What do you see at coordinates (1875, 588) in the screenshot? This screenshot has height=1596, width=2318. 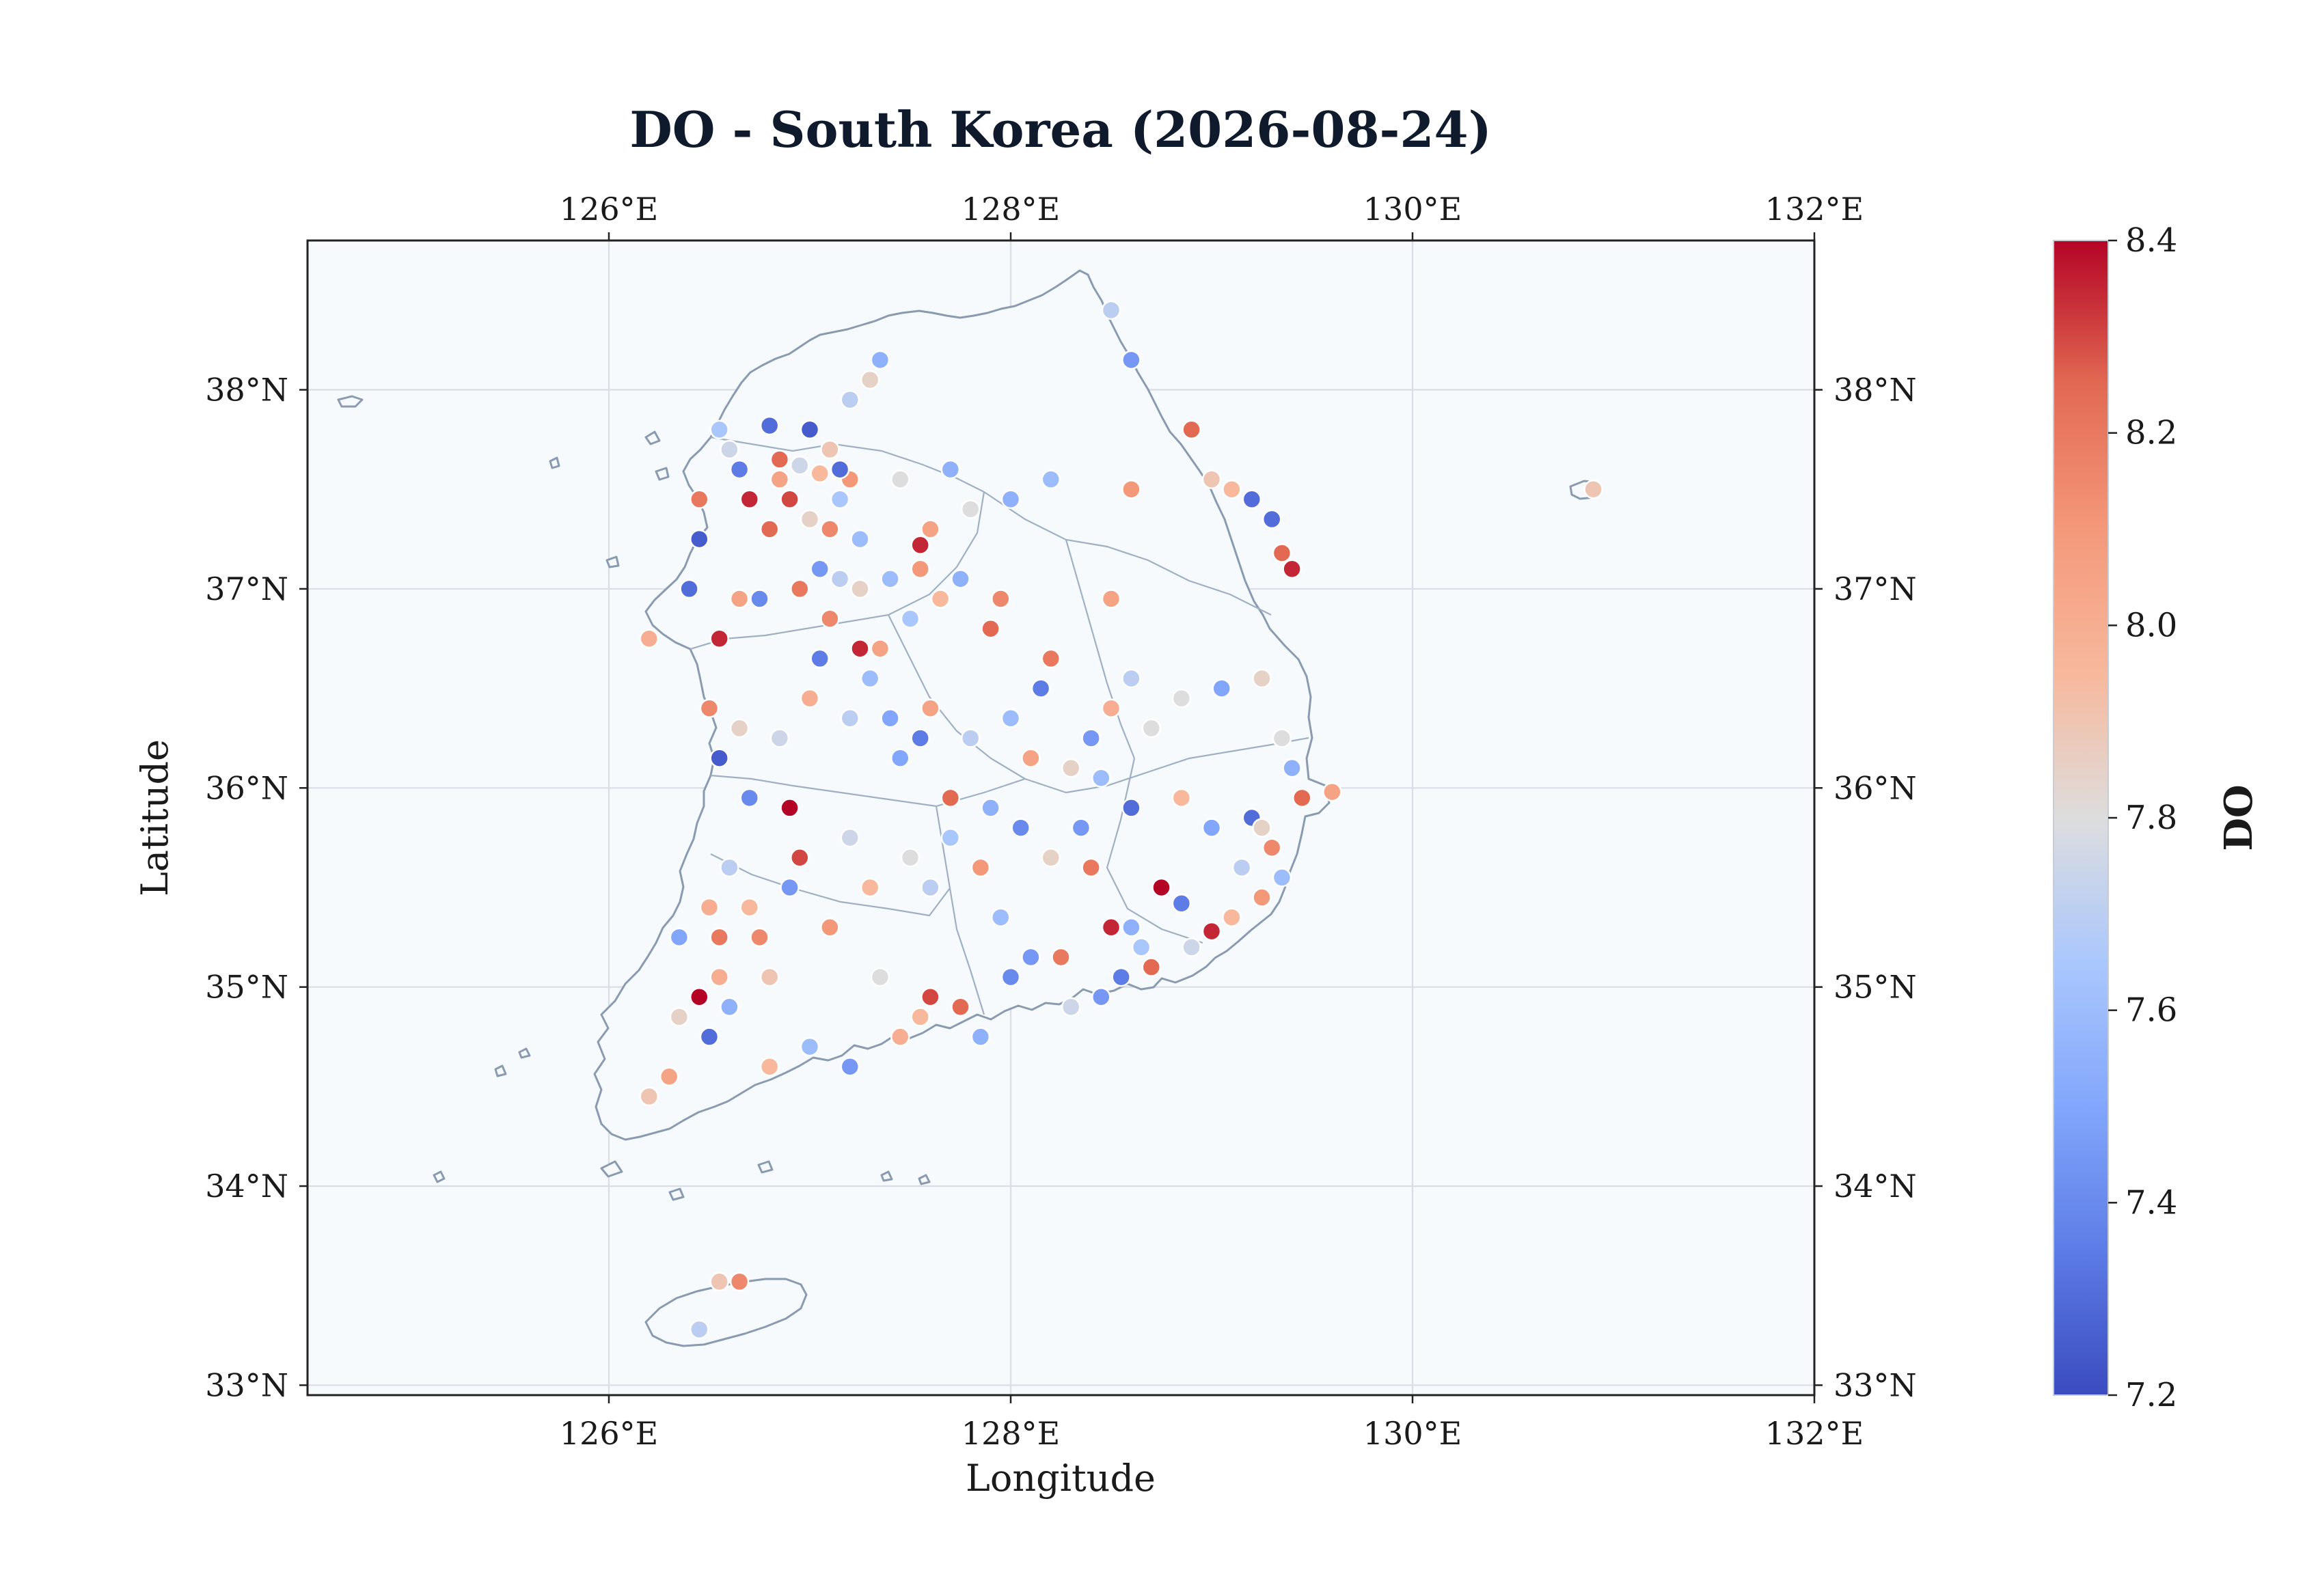 I see `lat-tick-label-right: 37°N` at bounding box center [1875, 588].